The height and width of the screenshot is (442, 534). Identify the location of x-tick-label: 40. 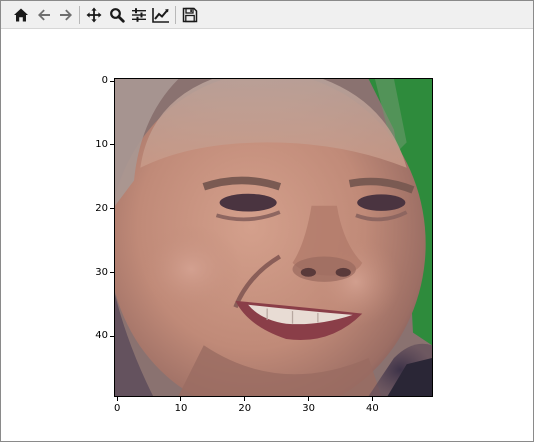
(372, 409).